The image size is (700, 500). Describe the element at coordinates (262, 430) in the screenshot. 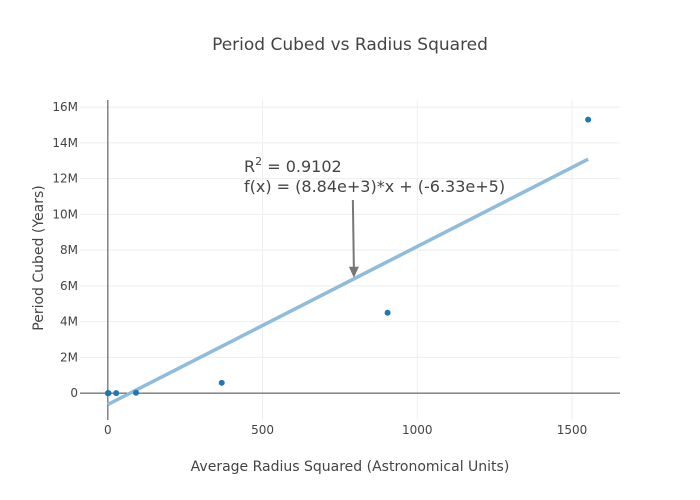

I see `x-tick-label: 500` at that location.